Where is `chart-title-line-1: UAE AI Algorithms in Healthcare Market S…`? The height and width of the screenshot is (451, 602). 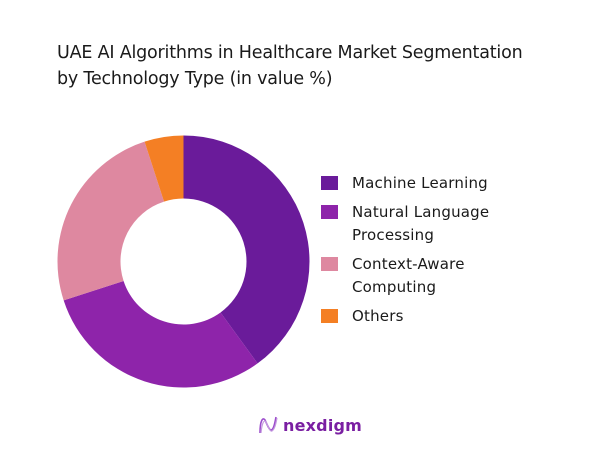
chart-title-line-1: UAE AI Algorithms in Healthcare Market S… is located at coordinates (290, 53).